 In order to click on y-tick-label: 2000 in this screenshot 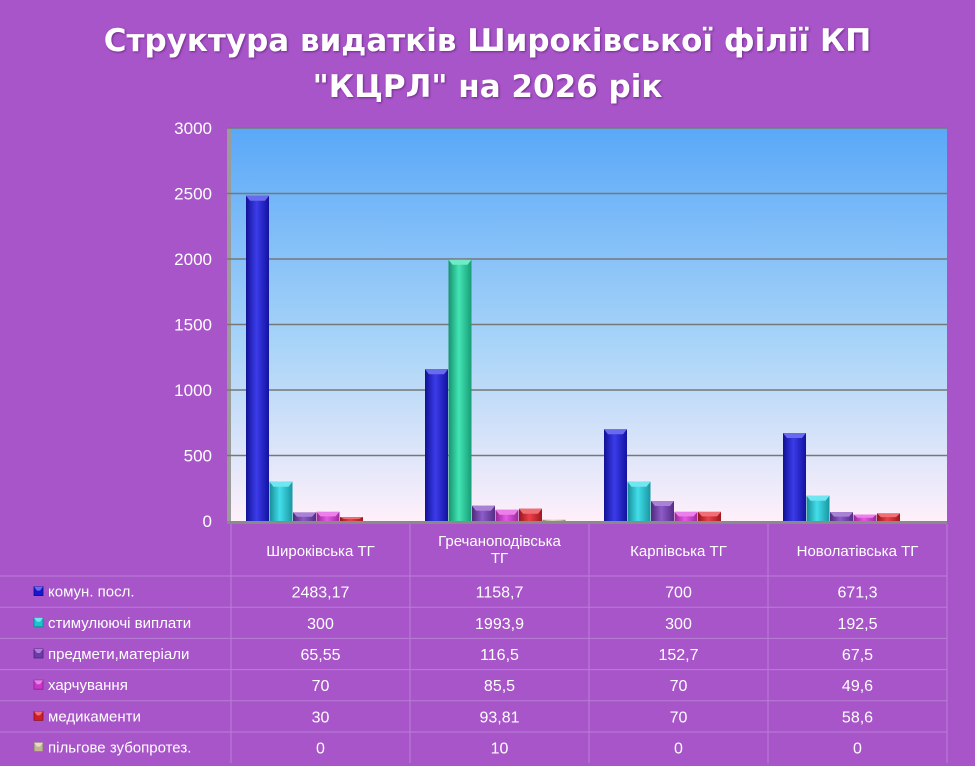, I will do `click(193, 259)`.